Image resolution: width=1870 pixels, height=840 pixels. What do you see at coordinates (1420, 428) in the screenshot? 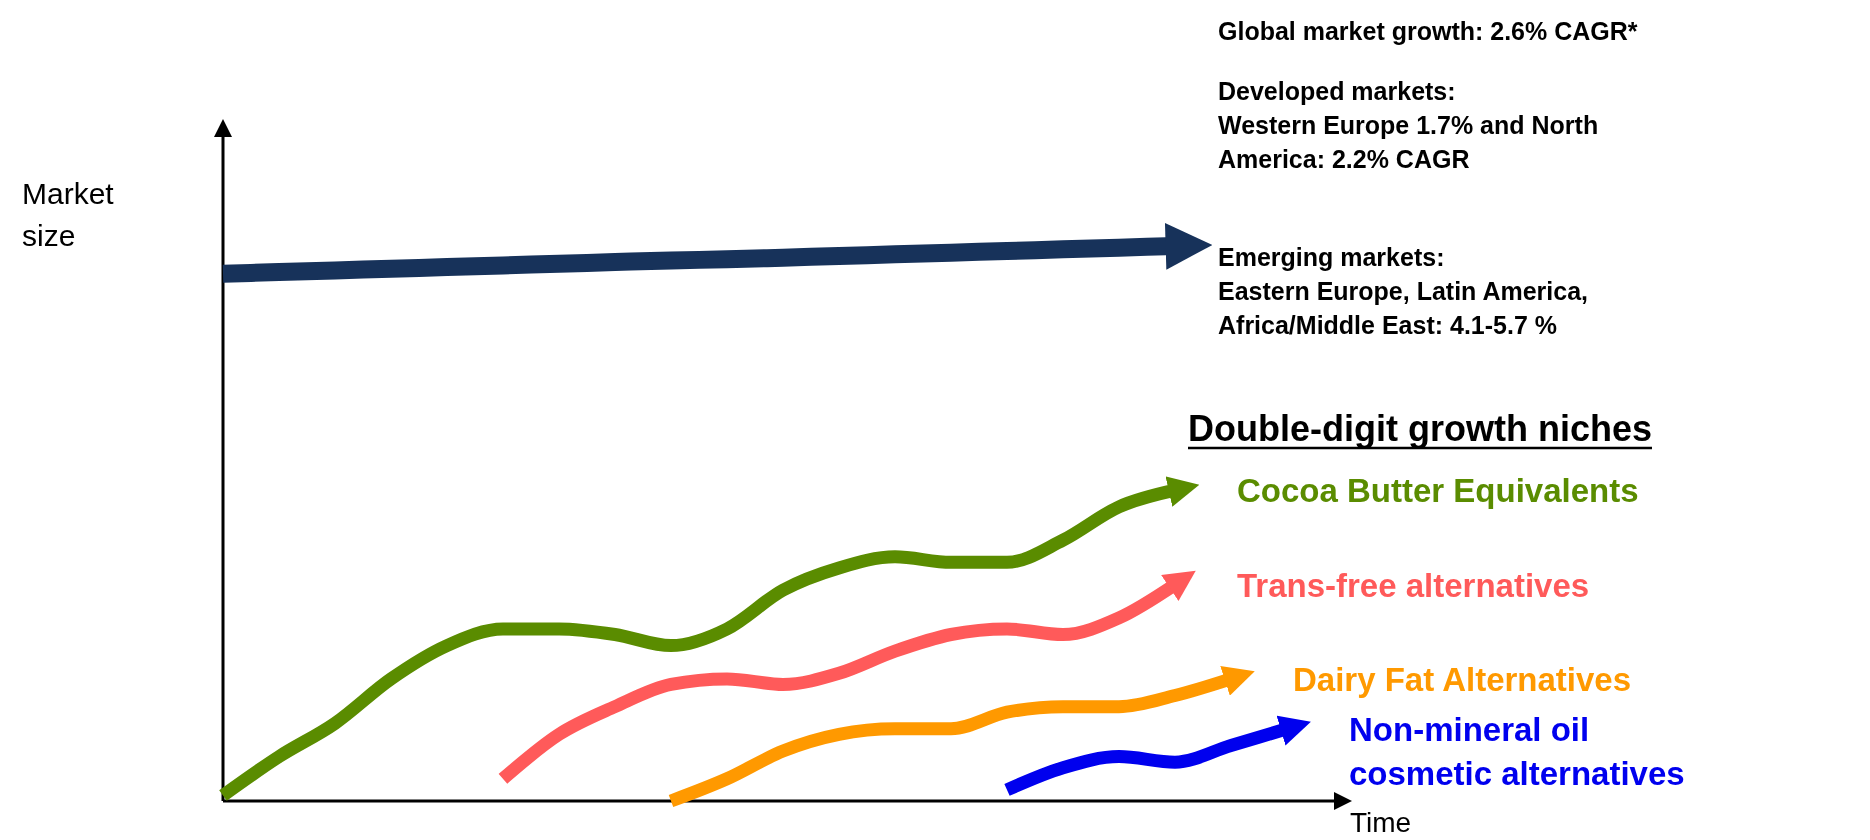
I see `legend-title: Double-digit growth niches` at bounding box center [1420, 428].